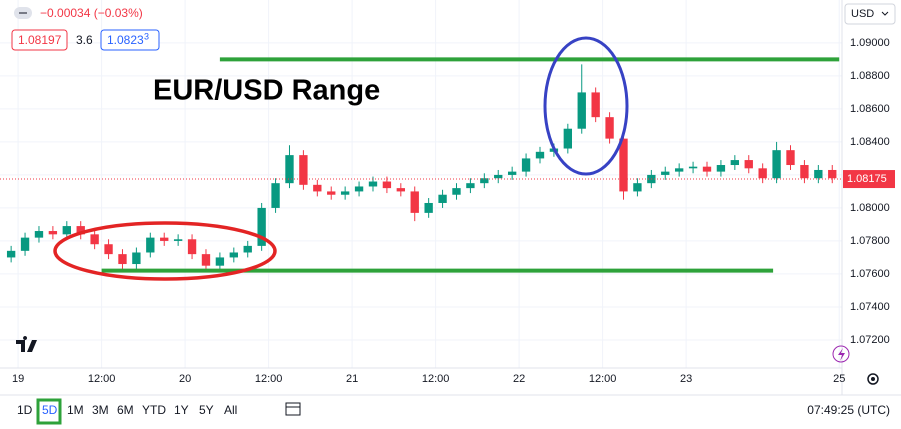 This screenshot has width=901, height=429. Describe the element at coordinates (23, 13) in the screenshot. I see `toggle-icon` at that location.